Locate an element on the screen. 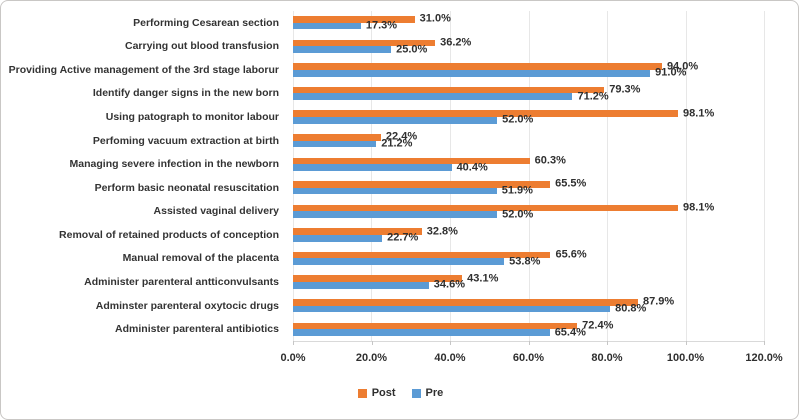 This screenshot has height=420, width=799. bar-row: 43.1% 34.6% is located at coordinates (528, 282).